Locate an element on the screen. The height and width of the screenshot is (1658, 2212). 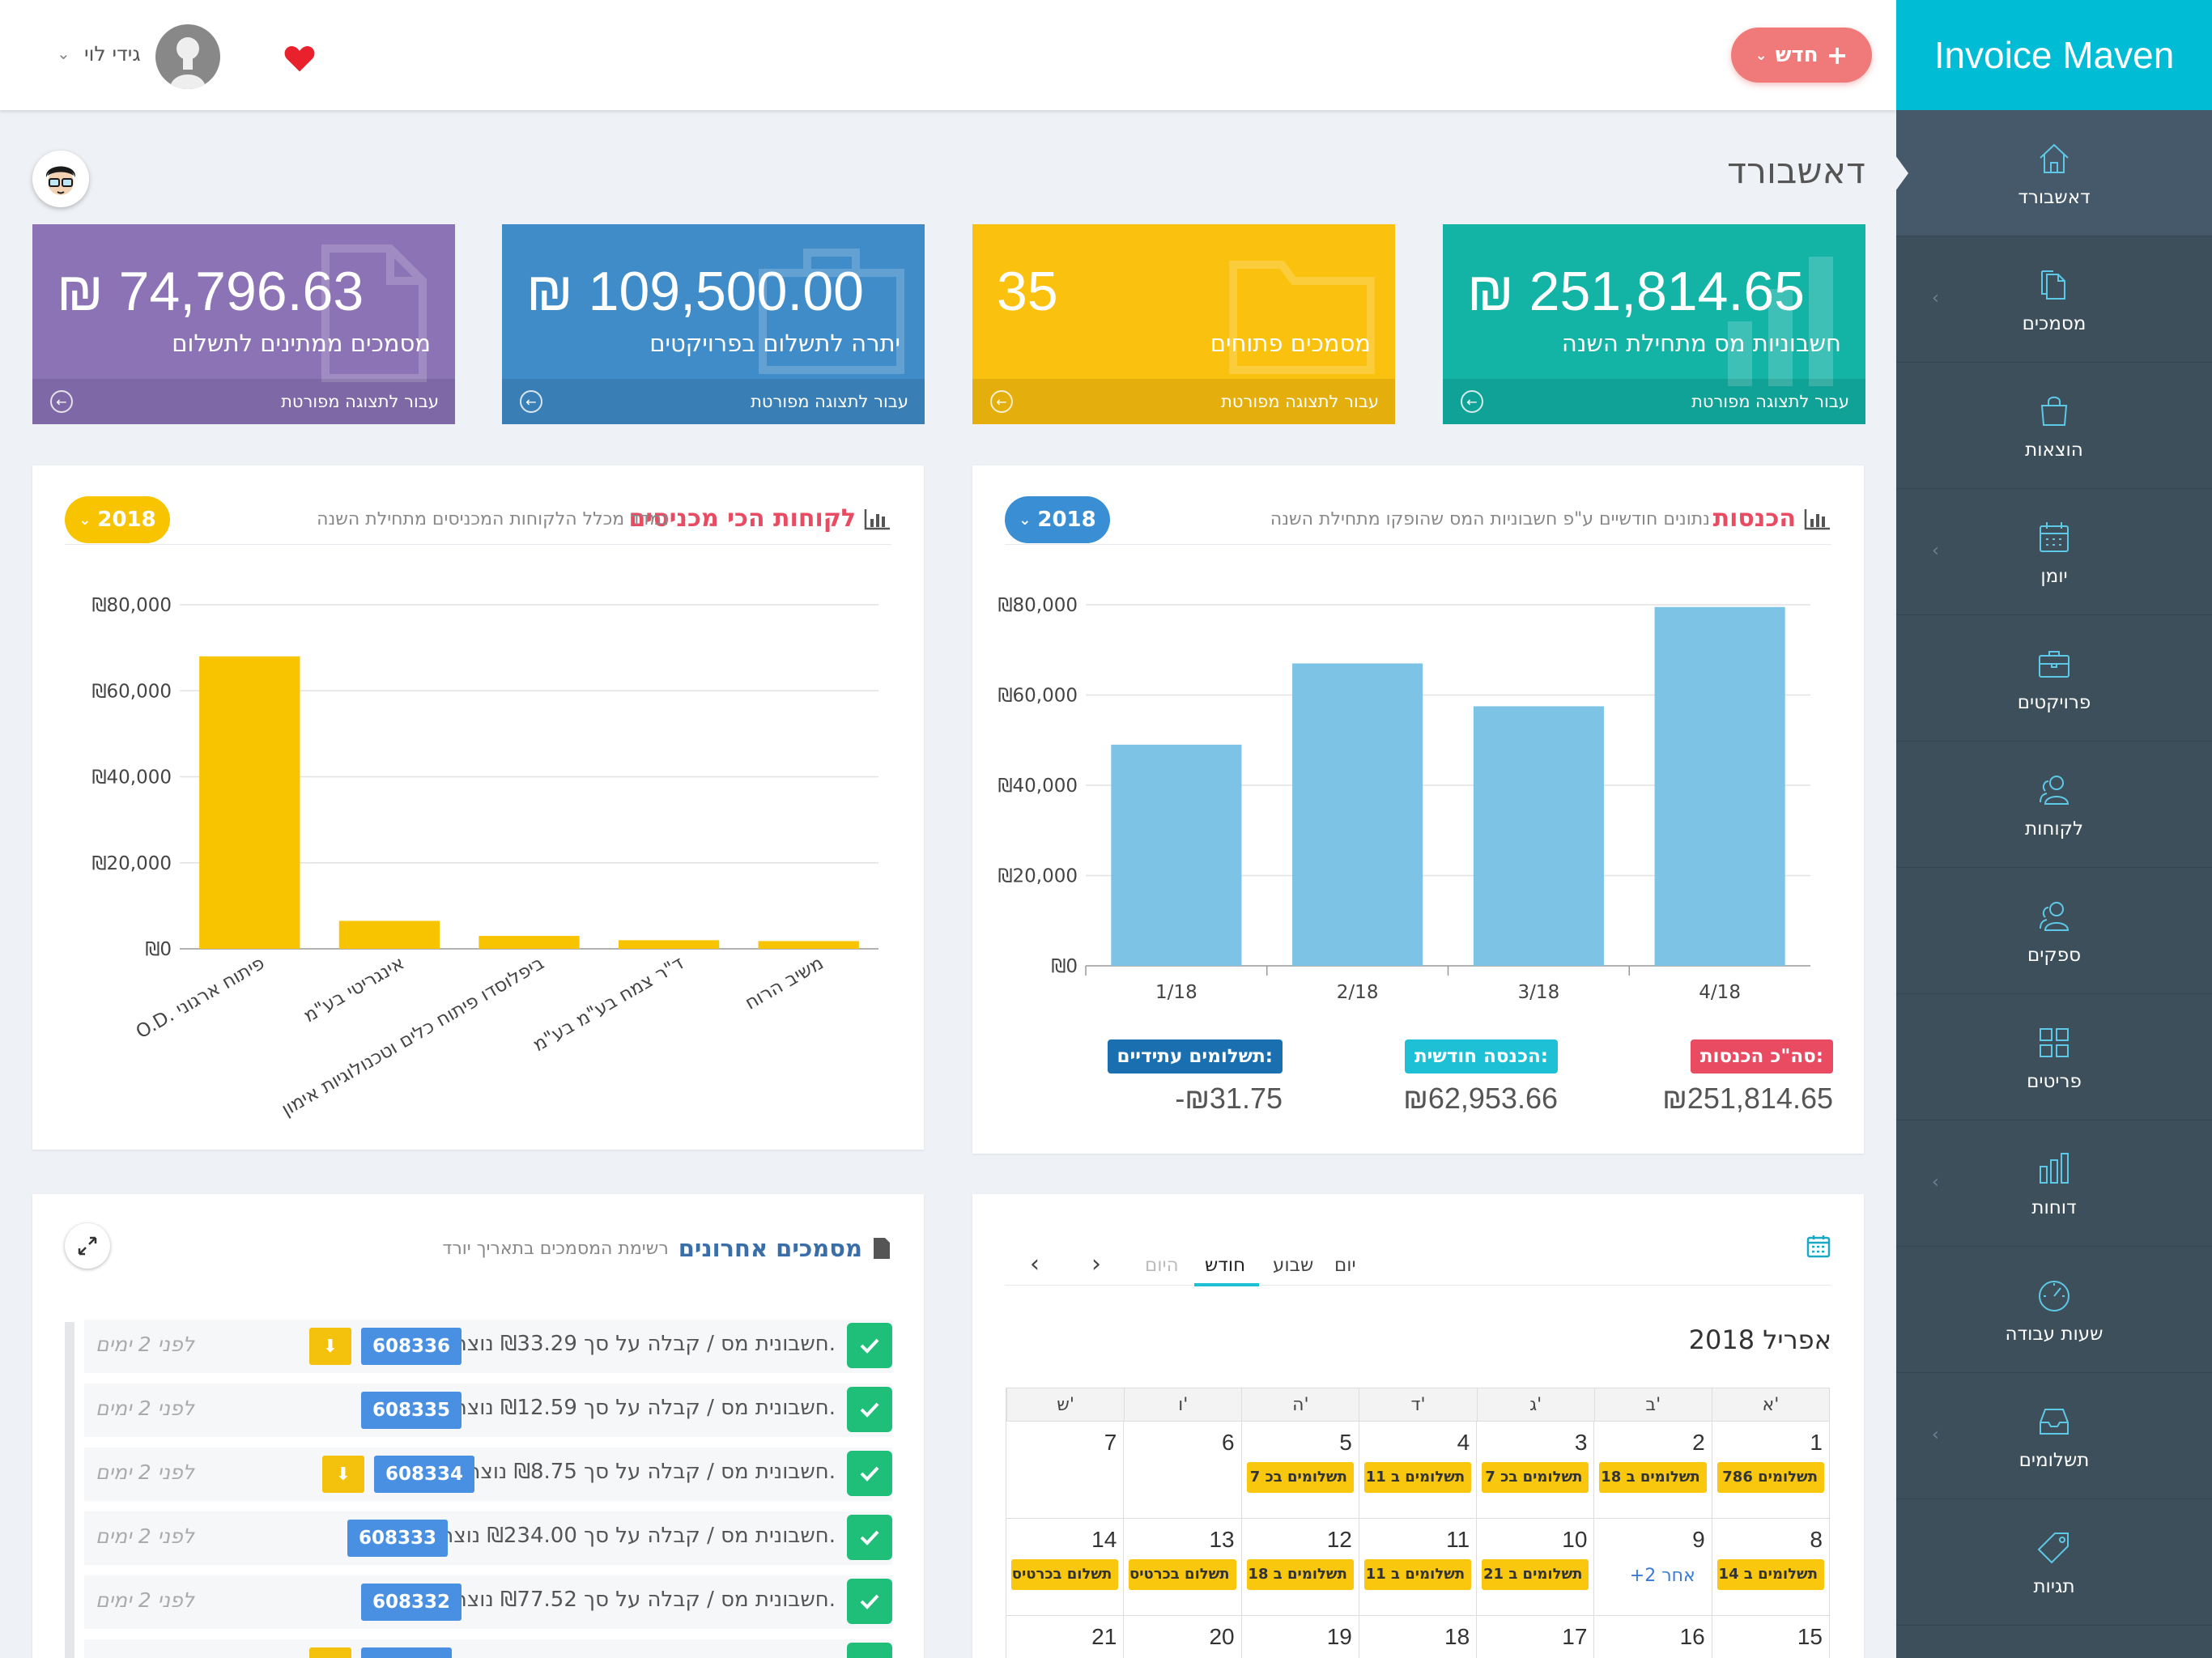
calendar-event: 14 תשלומים ב is located at coordinates (1770, 1574).